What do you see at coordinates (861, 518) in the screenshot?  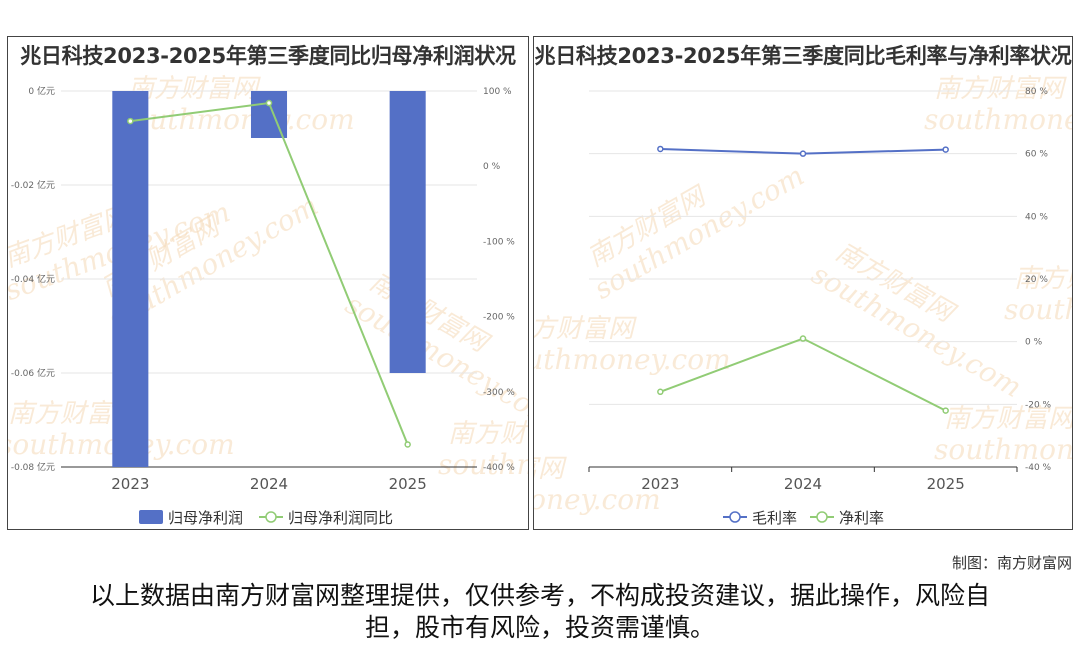 I see `legend-label: 净利率` at bounding box center [861, 518].